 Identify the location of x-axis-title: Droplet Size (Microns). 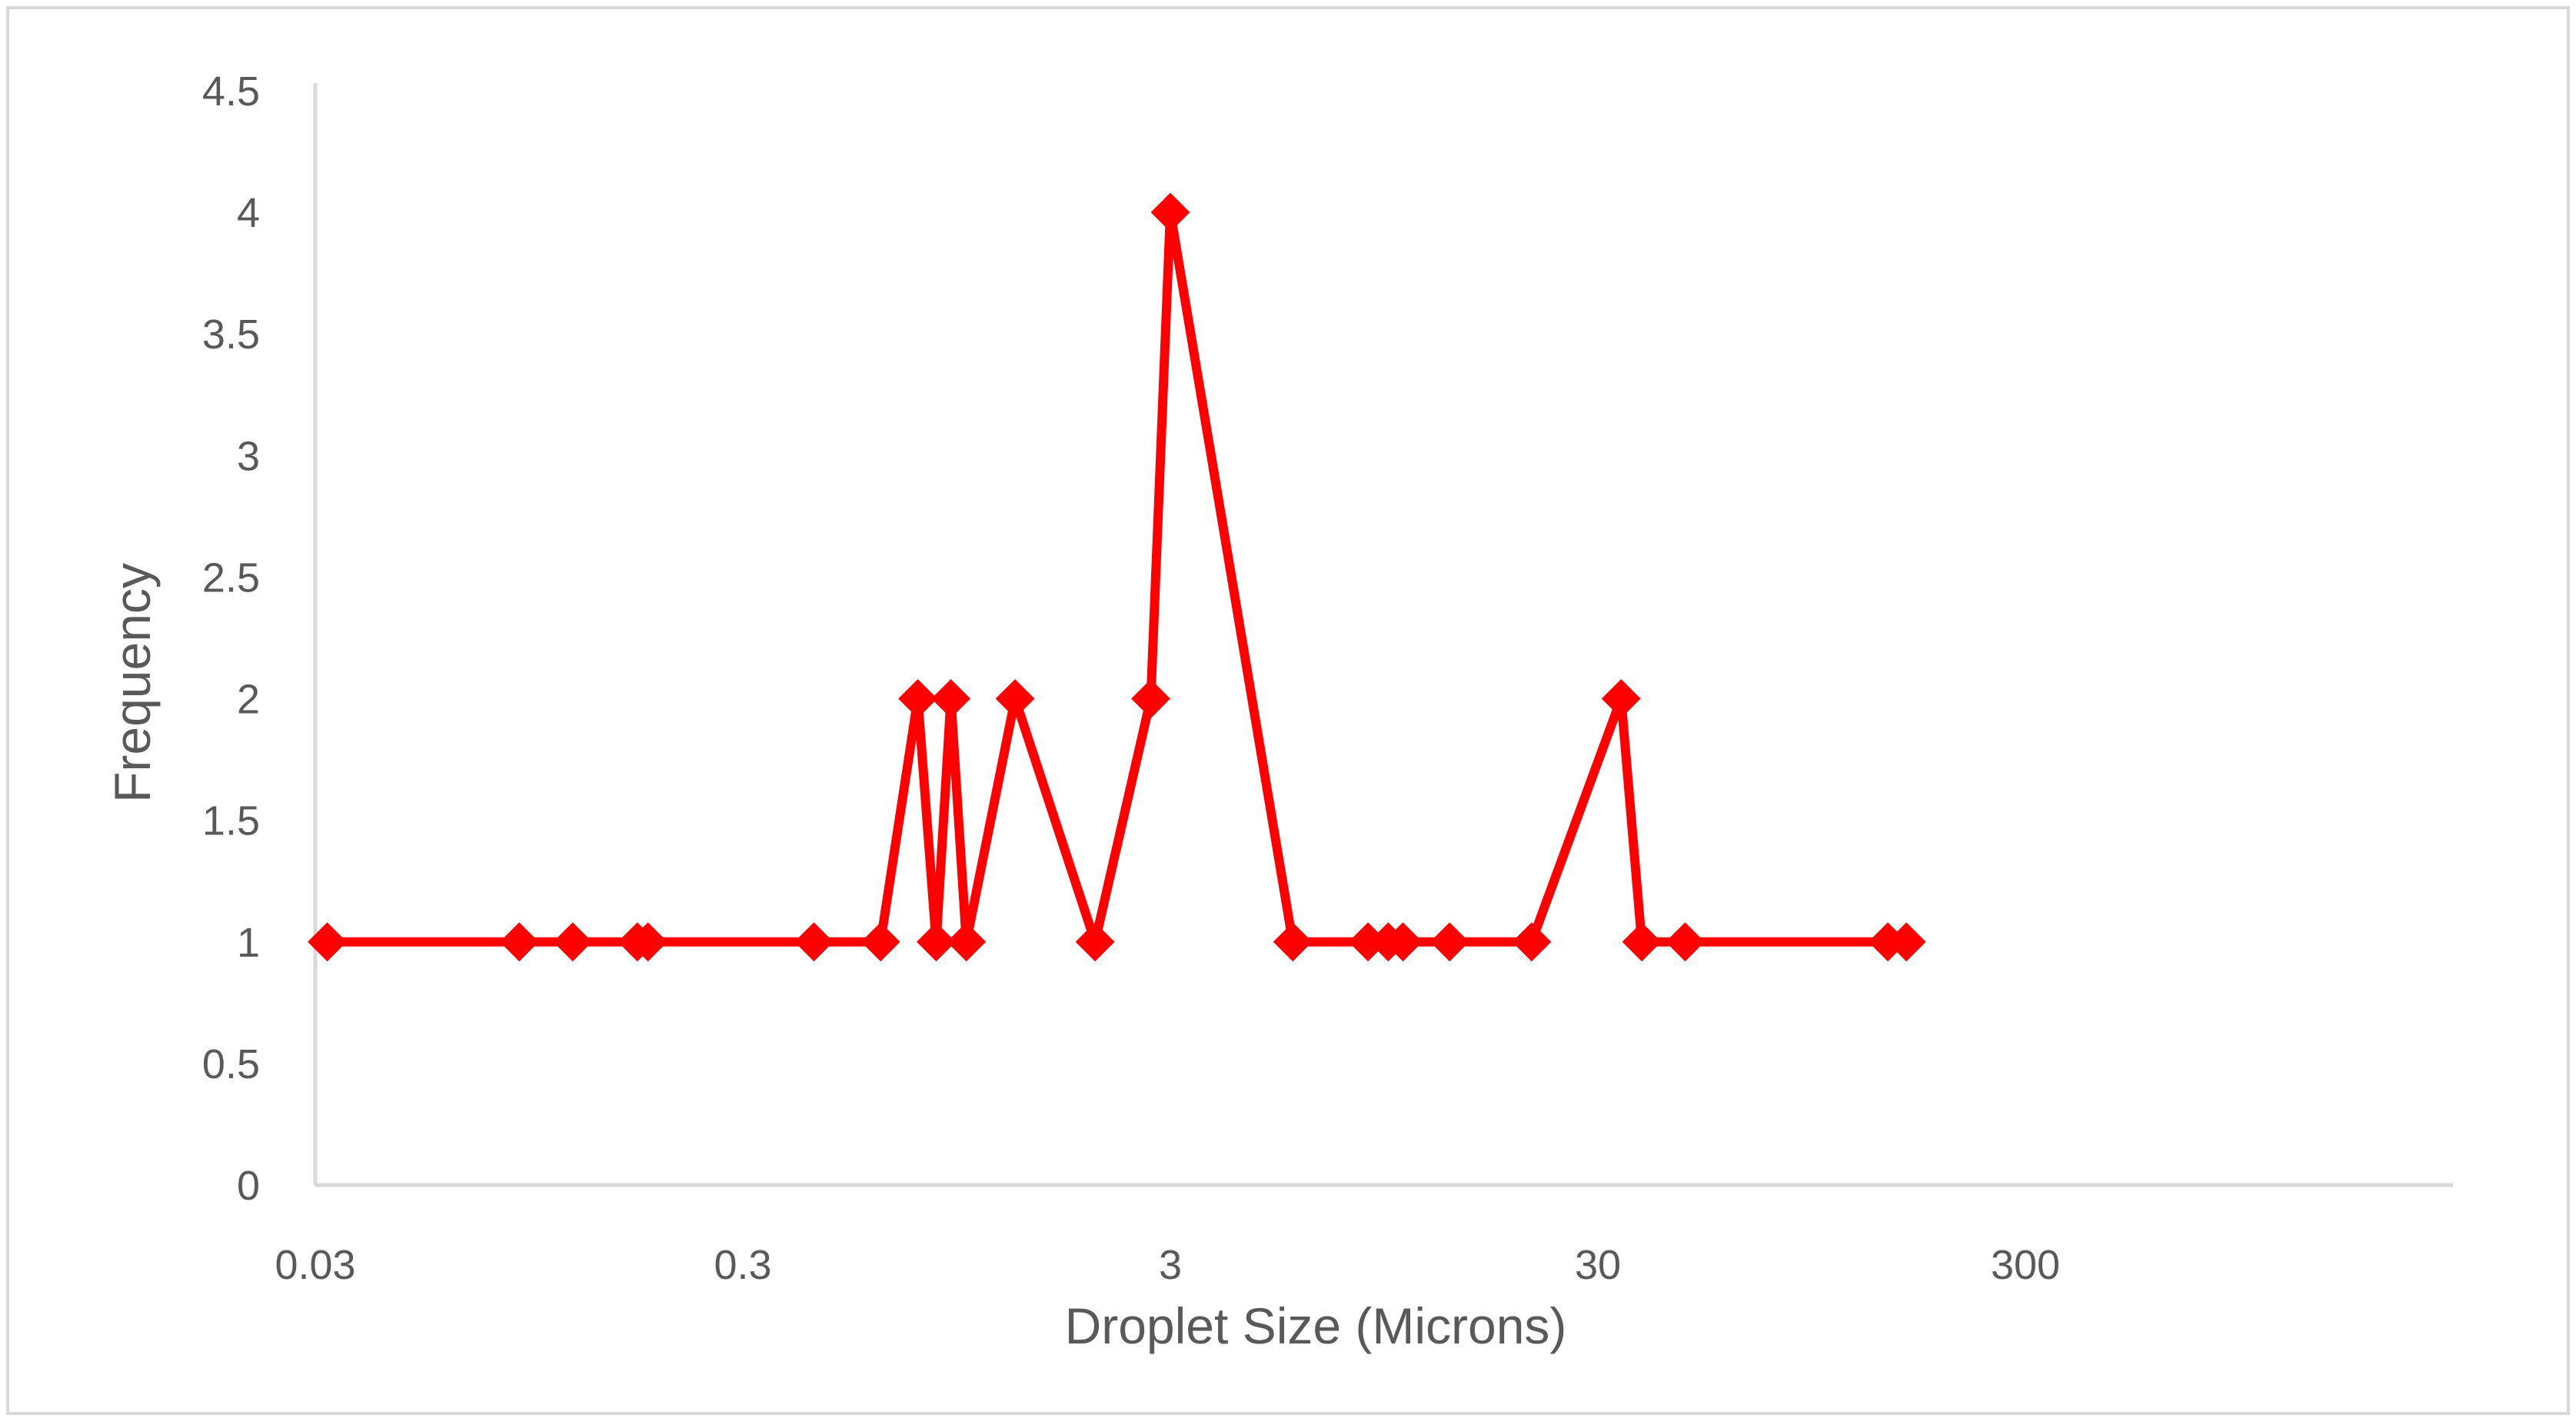
(1316, 1325).